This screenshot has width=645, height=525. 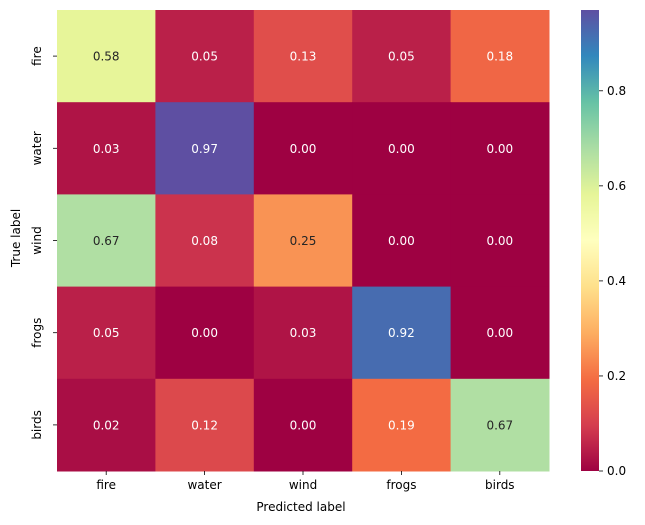 I want to click on heatmap-cell-water-water, so click(x=205, y=148).